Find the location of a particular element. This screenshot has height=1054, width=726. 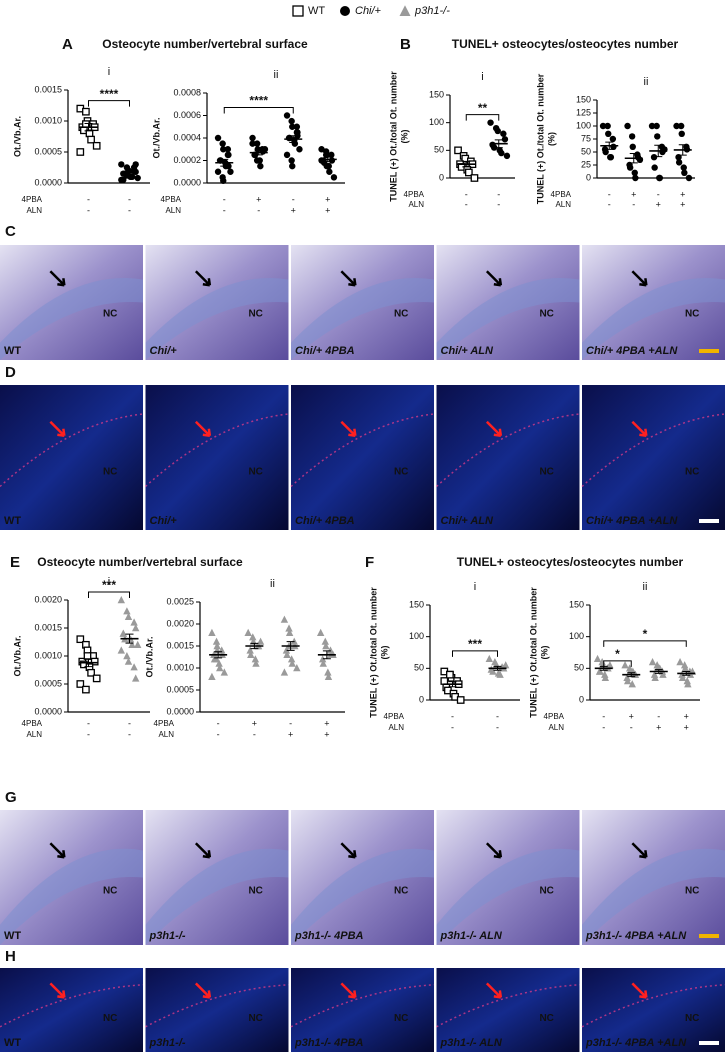

significance-label: **** is located at coordinates (258, 101).